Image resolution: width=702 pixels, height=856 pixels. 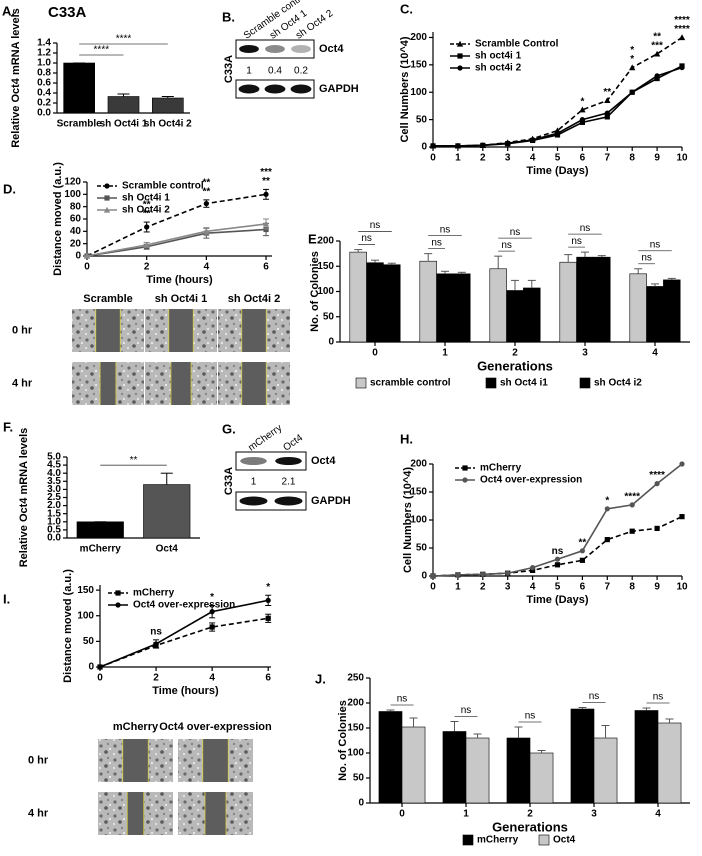 What do you see at coordinates (314, 238) in the screenshot?
I see `panel-label: E.` at bounding box center [314, 238].